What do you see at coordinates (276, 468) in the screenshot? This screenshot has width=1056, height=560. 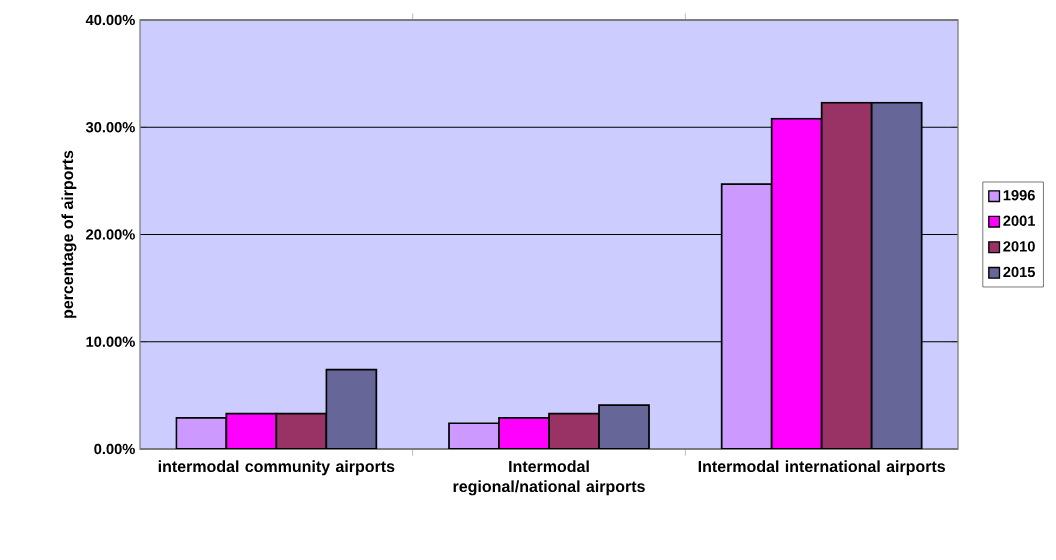 I see `x-tick-label: intermodal community airports` at bounding box center [276, 468].